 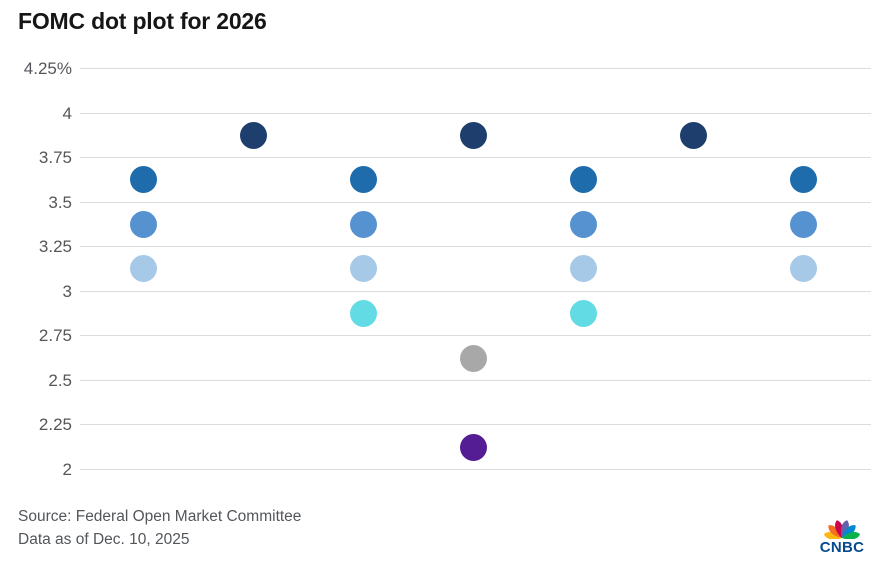 What do you see at coordinates (142, 21) in the screenshot?
I see `page-title: FOMC dot plot for 2026` at bounding box center [142, 21].